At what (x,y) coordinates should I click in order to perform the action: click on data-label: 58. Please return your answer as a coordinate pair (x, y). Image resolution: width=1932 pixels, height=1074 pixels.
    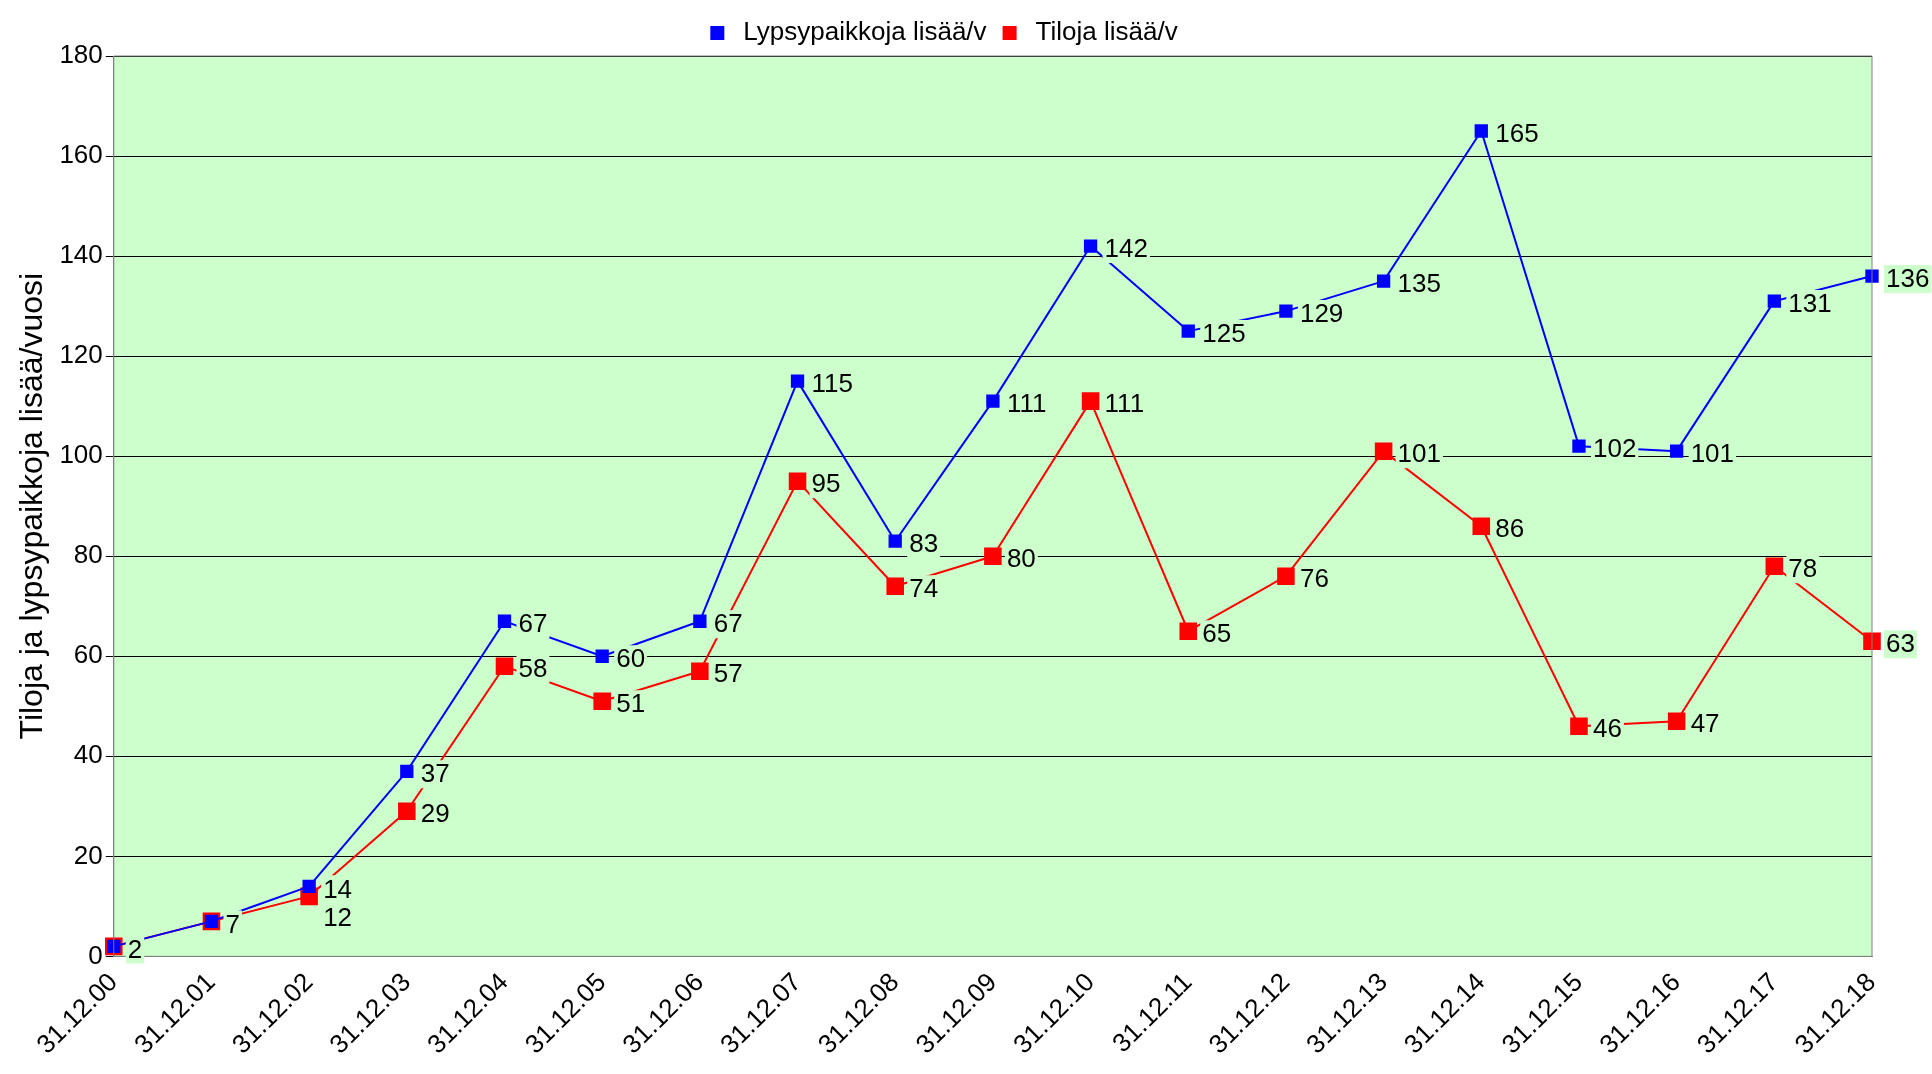
    Looking at the image, I should click on (533, 668).